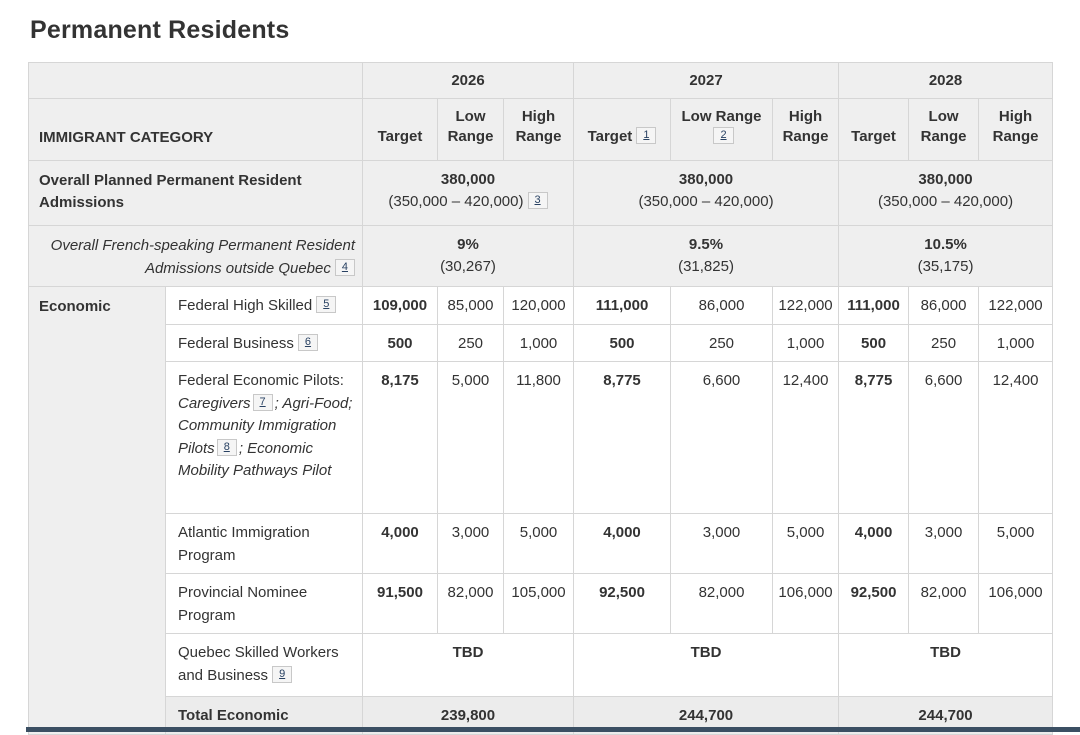 This screenshot has width=1080, height=735. I want to click on footnote-link-4: 4, so click(344, 267).